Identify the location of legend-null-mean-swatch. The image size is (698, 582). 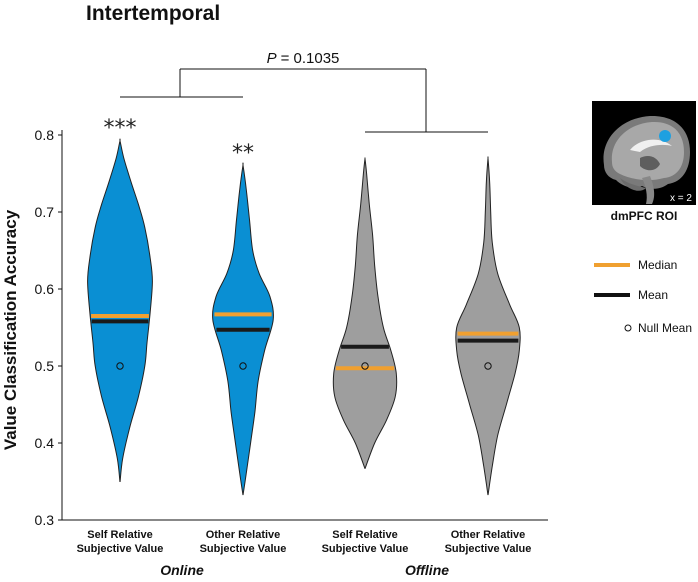
(628, 328).